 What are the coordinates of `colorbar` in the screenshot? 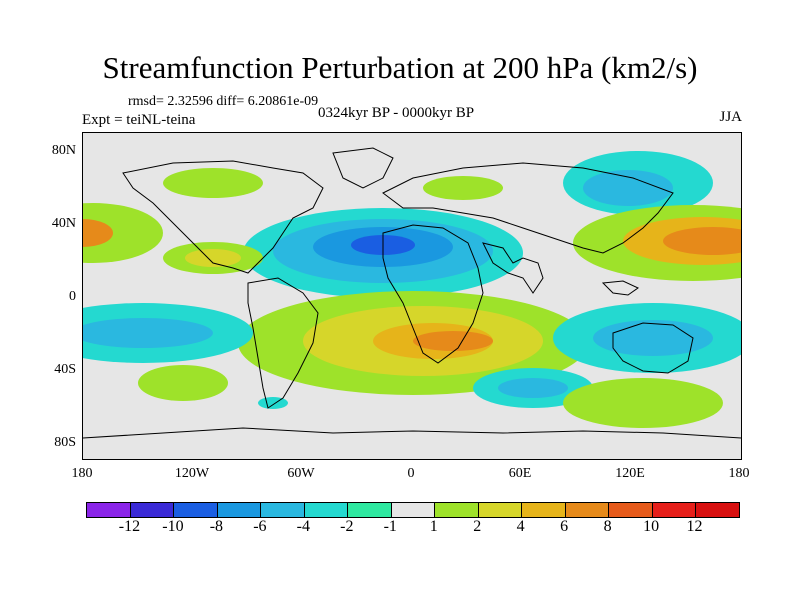 It's located at (413, 510).